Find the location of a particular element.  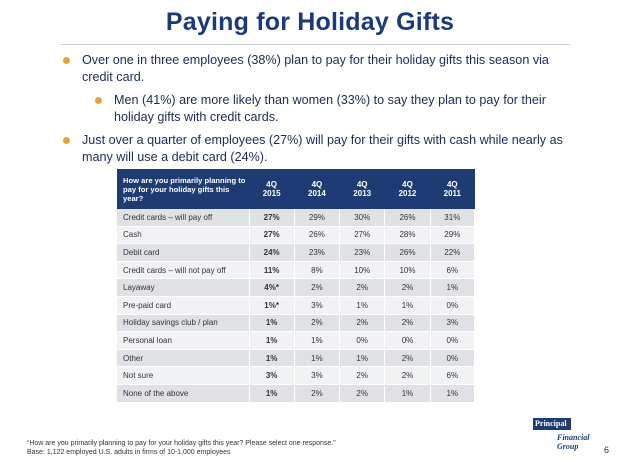

table-row: Debit card 24% 23% 23% 26% 22% is located at coordinates (296, 252).